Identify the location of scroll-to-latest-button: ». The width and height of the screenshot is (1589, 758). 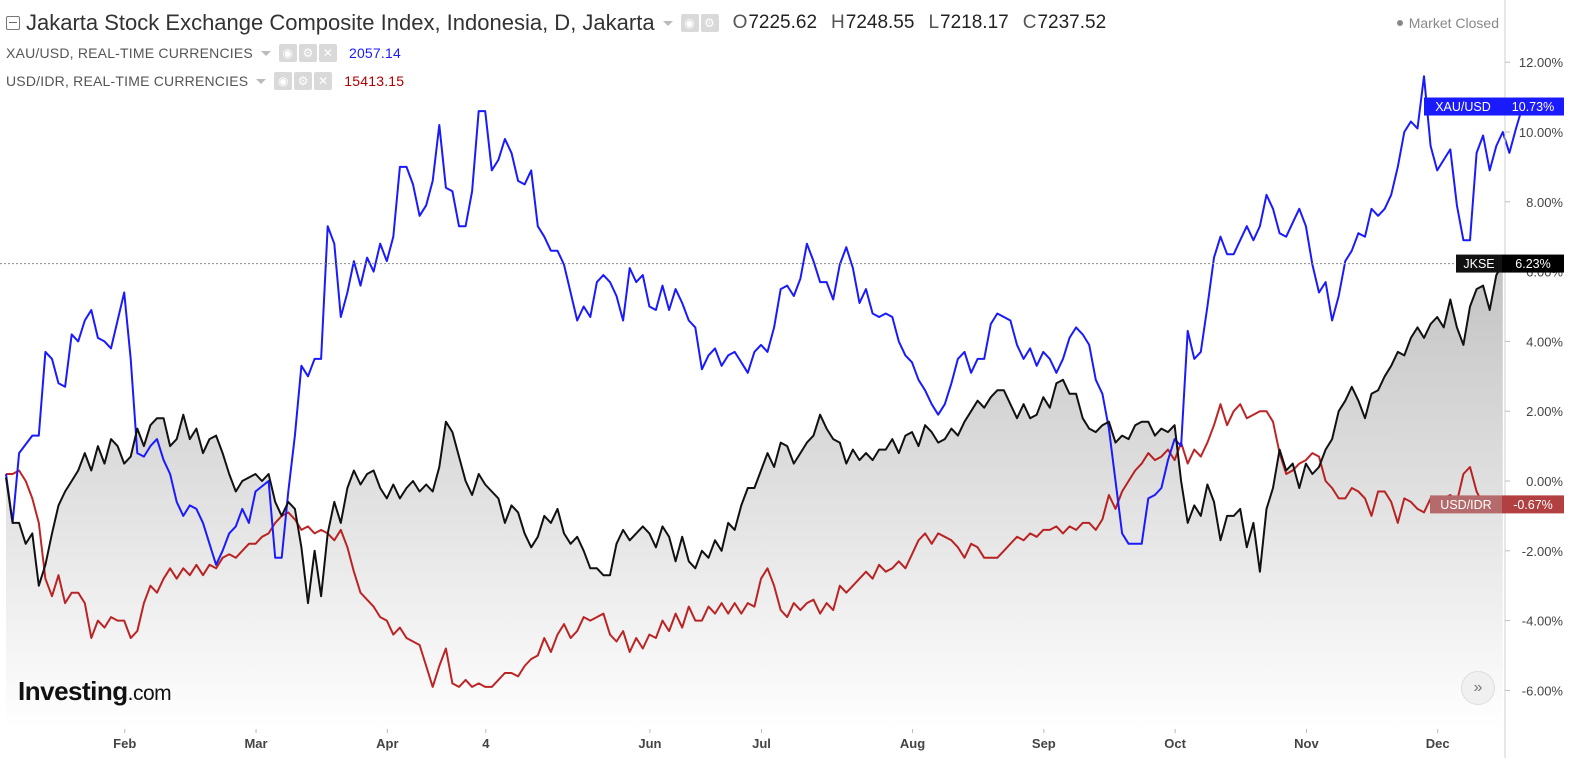
(1478, 688).